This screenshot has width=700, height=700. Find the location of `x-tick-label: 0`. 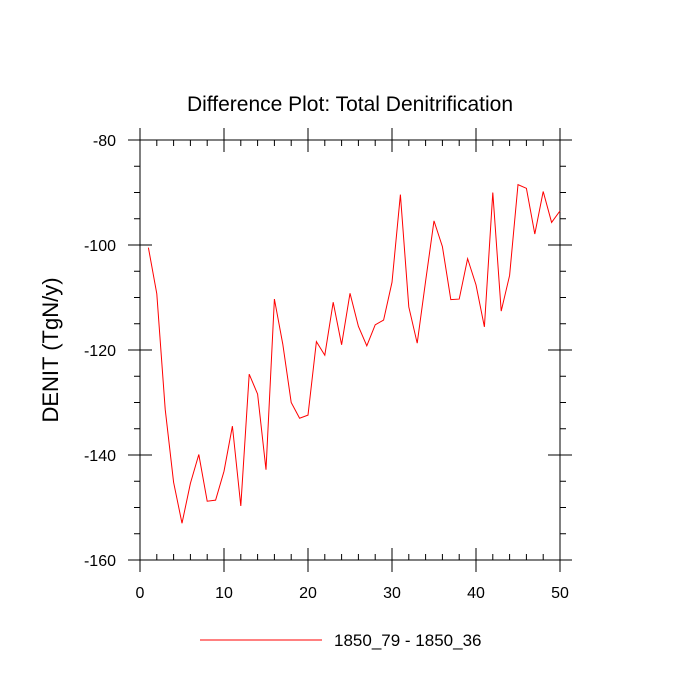

x-tick-label: 0 is located at coordinates (140, 593).